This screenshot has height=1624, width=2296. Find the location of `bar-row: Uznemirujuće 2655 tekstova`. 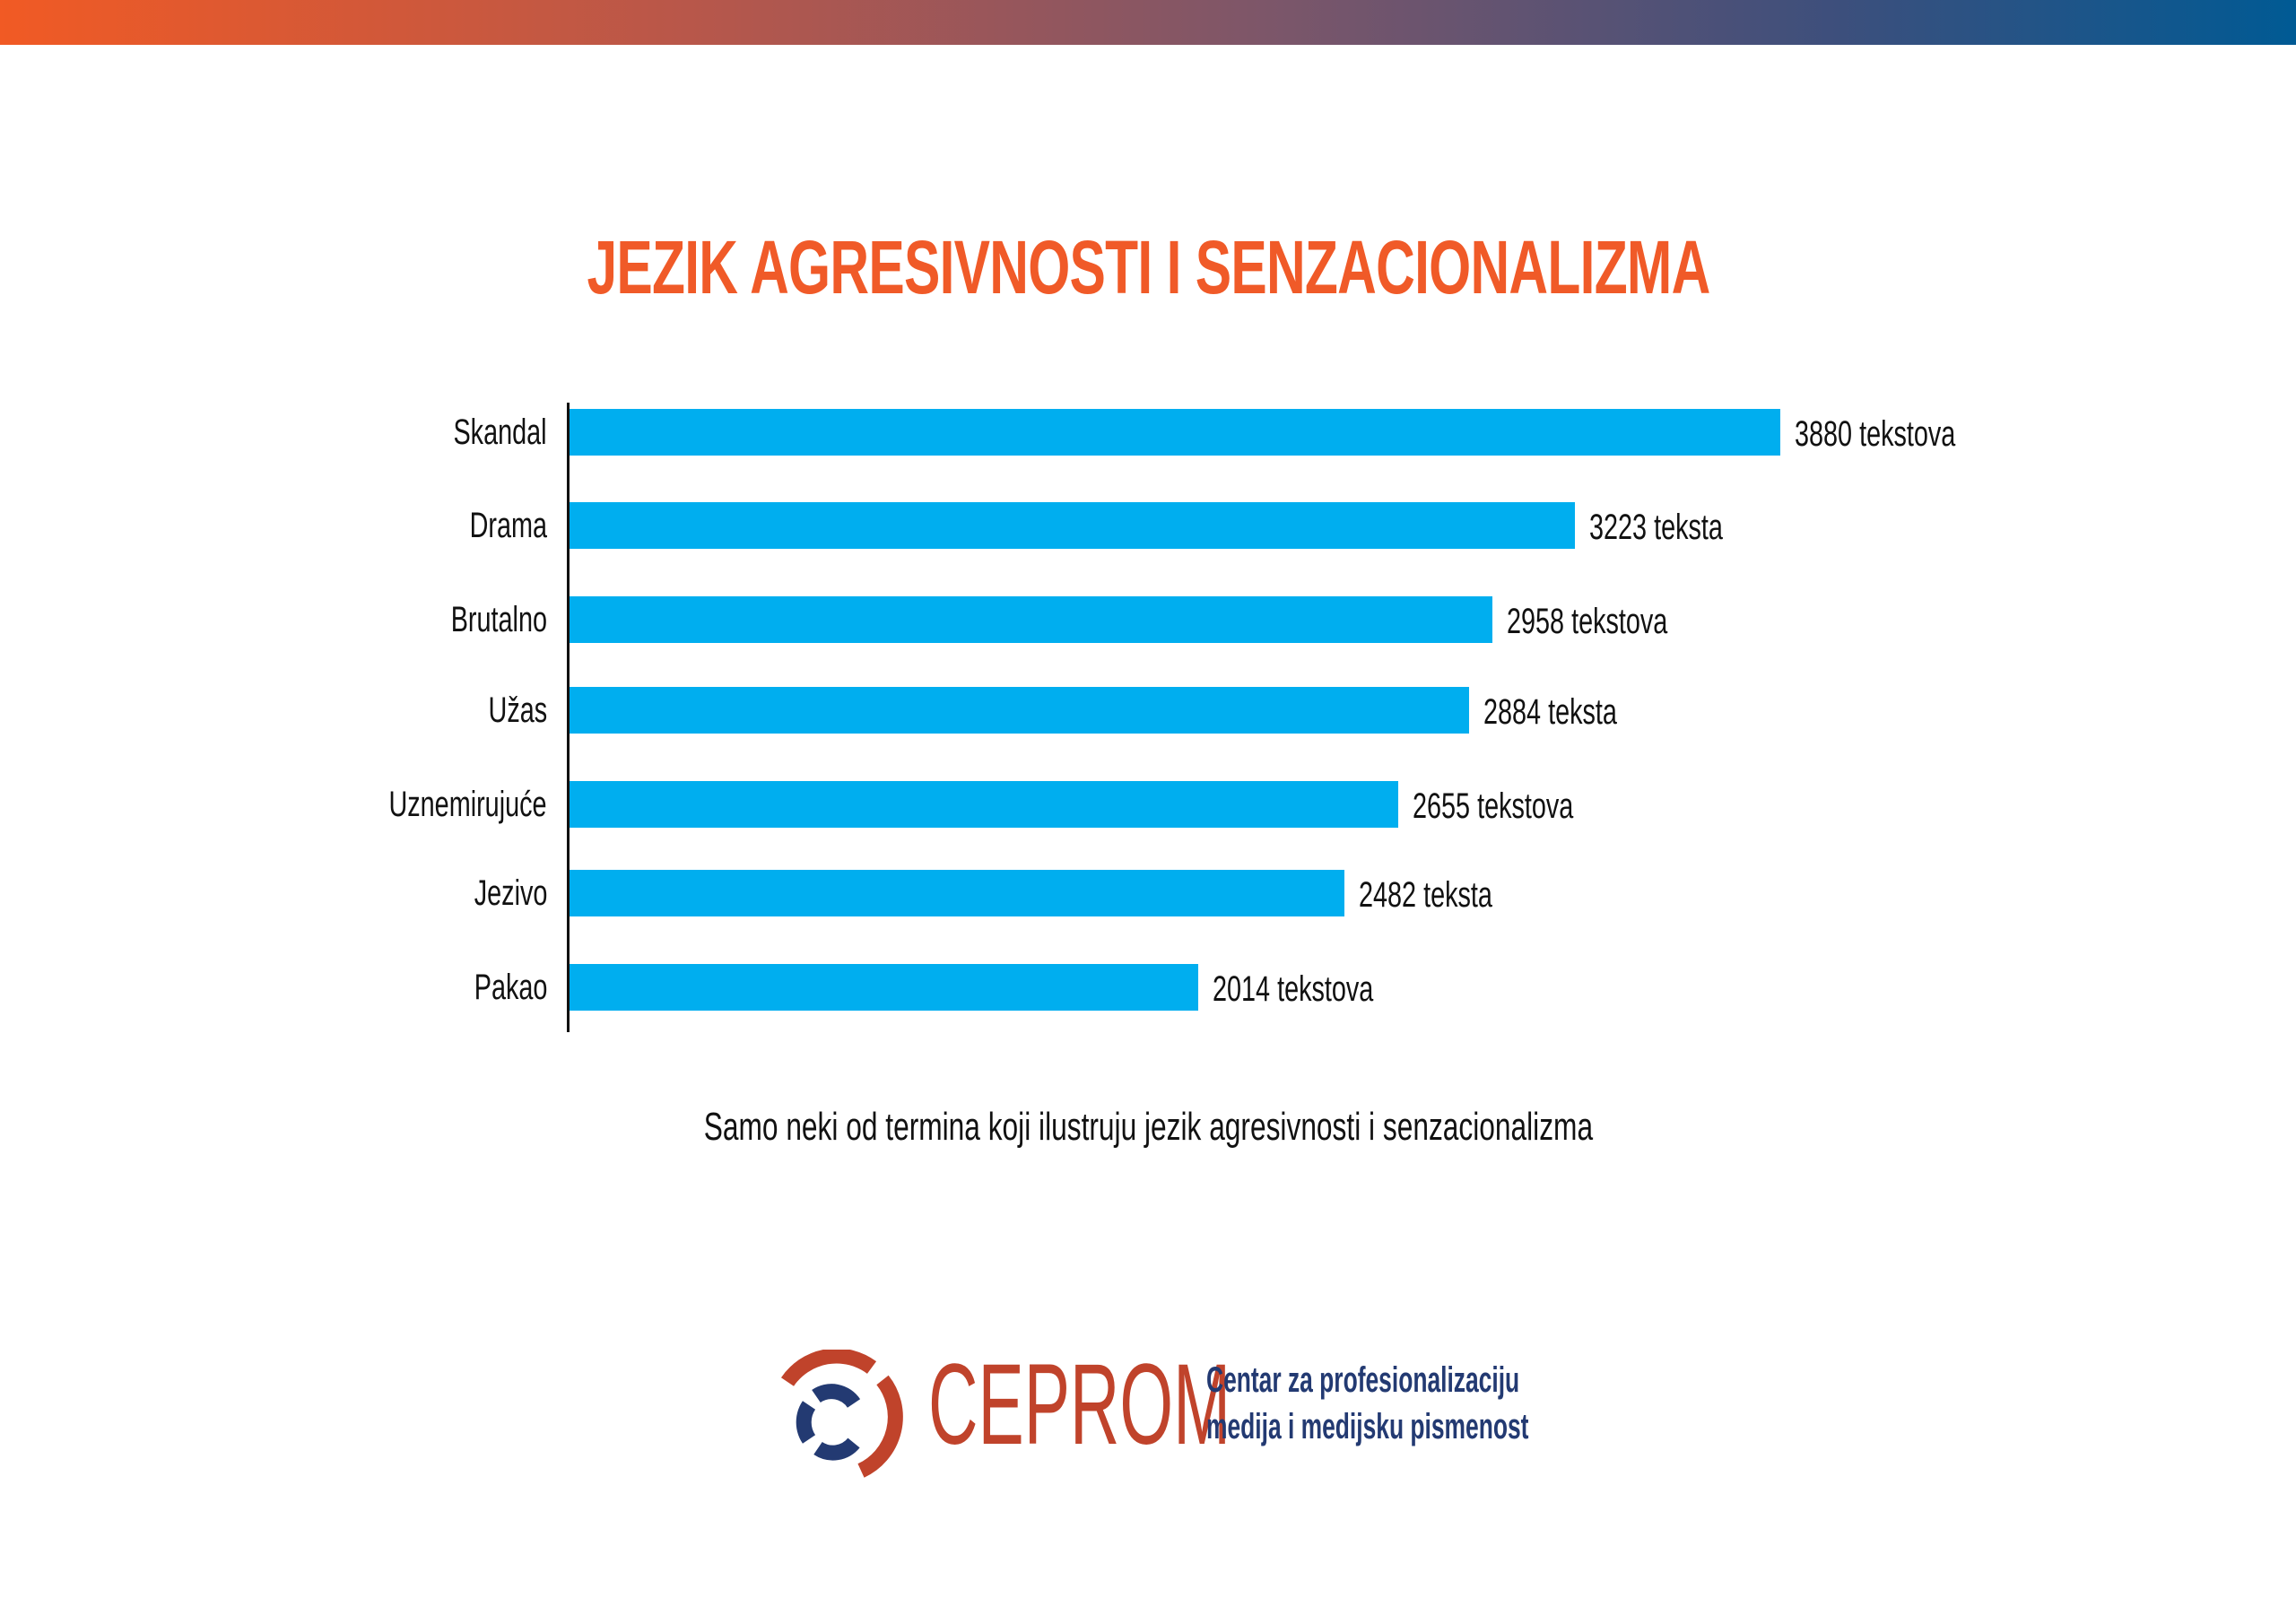

bar-row: Uznemirujuće 2655 tekstova is located at coordinates (1148, 804).